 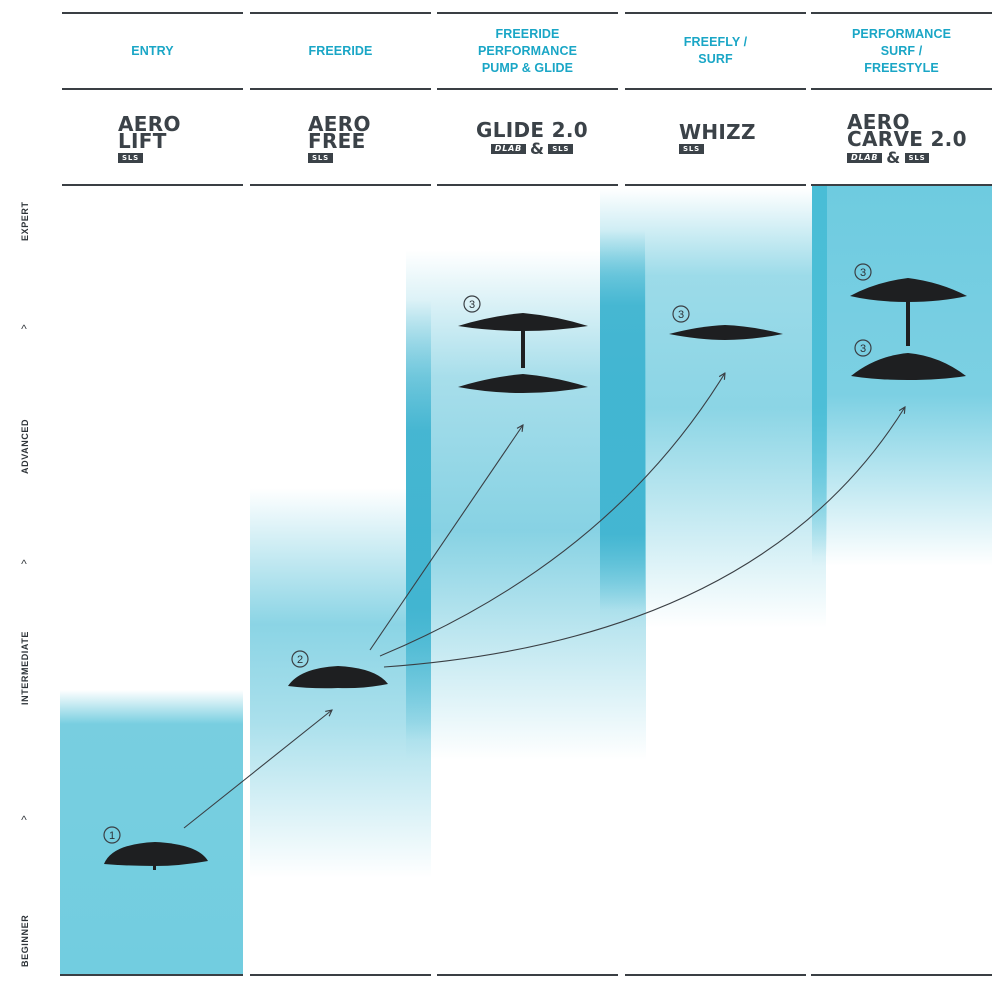 I want to click on product-whizz: WHIZZ SLS, so click(x=717, y=139).